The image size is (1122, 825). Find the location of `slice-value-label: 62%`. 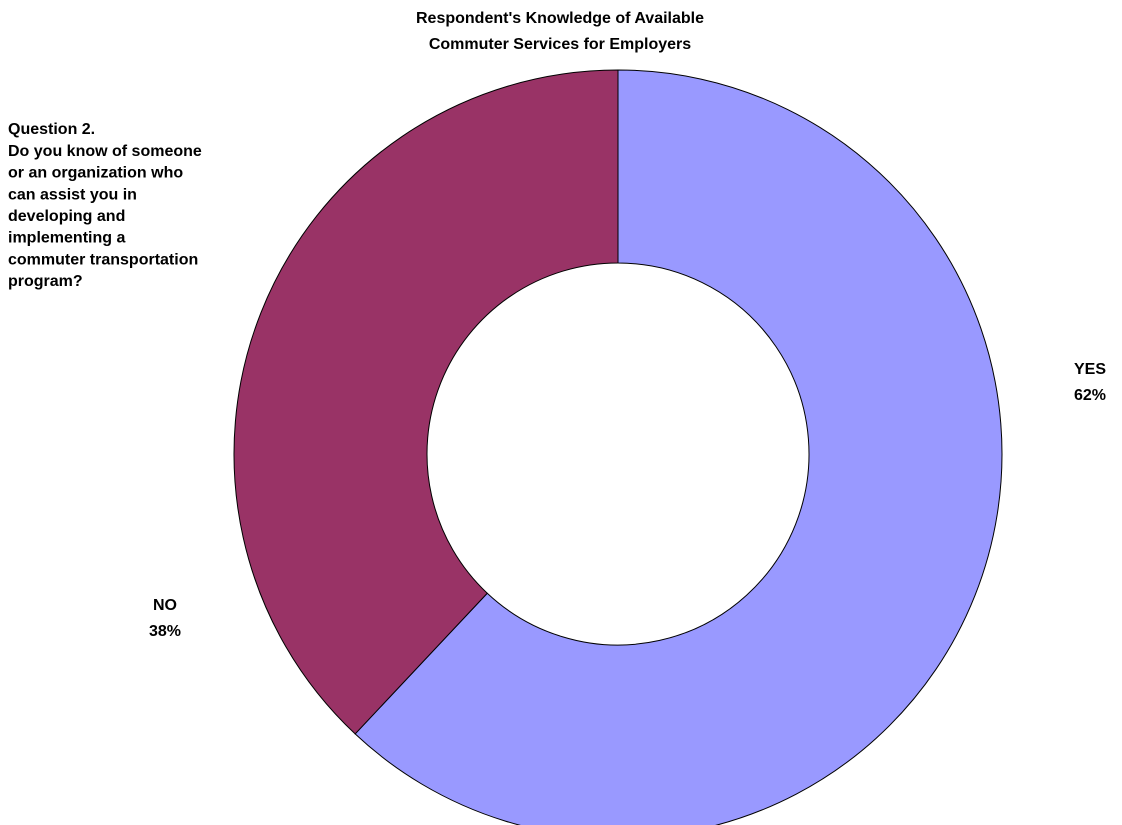

slice-value-label: 62% is located at coordinates (1090, 395).